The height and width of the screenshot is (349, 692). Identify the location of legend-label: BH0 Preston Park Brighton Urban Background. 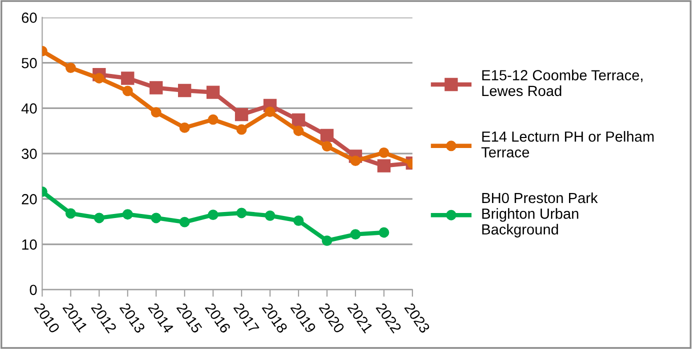
(540, 215).